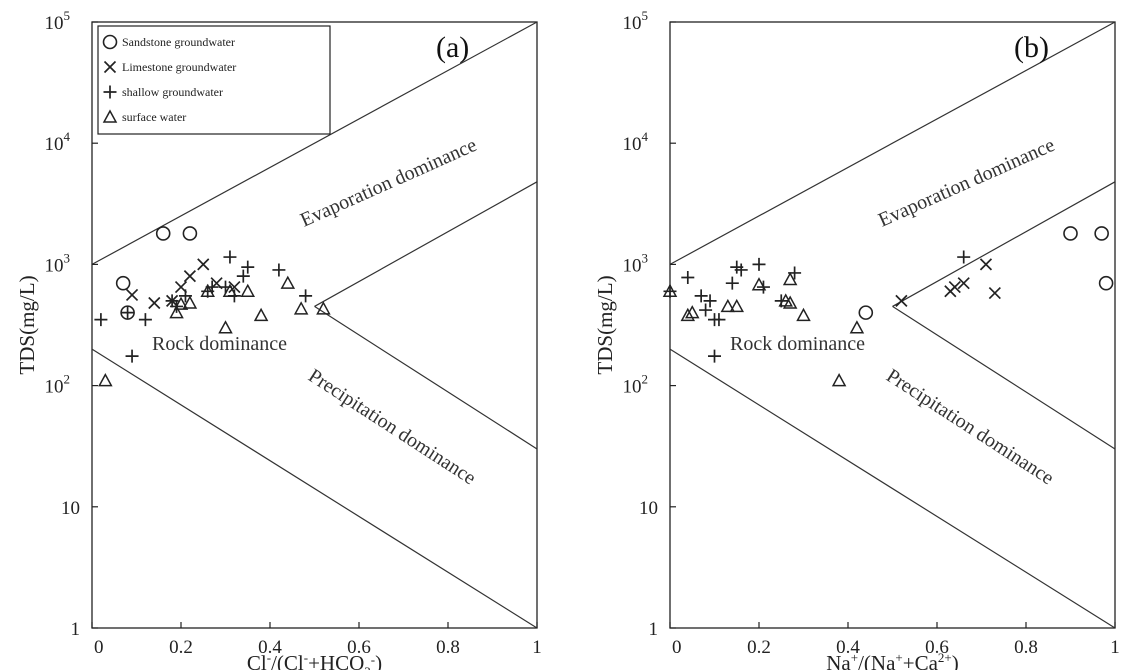 The width and height of the screenshot is (1122, 670). Describe the element at coordinates (838, 660) in the screenshot. I see `x-axis-title-part: Na` at that location.